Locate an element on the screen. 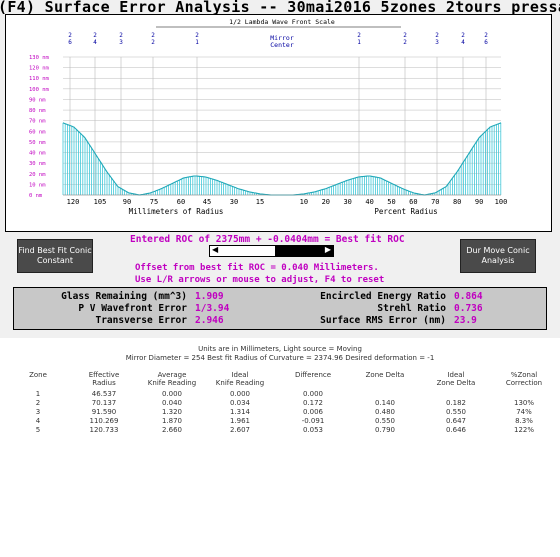 Image resolution: width=560 pixels, height=557 pixels. table-cell: 46.537 is located at coordinates (104, 394).